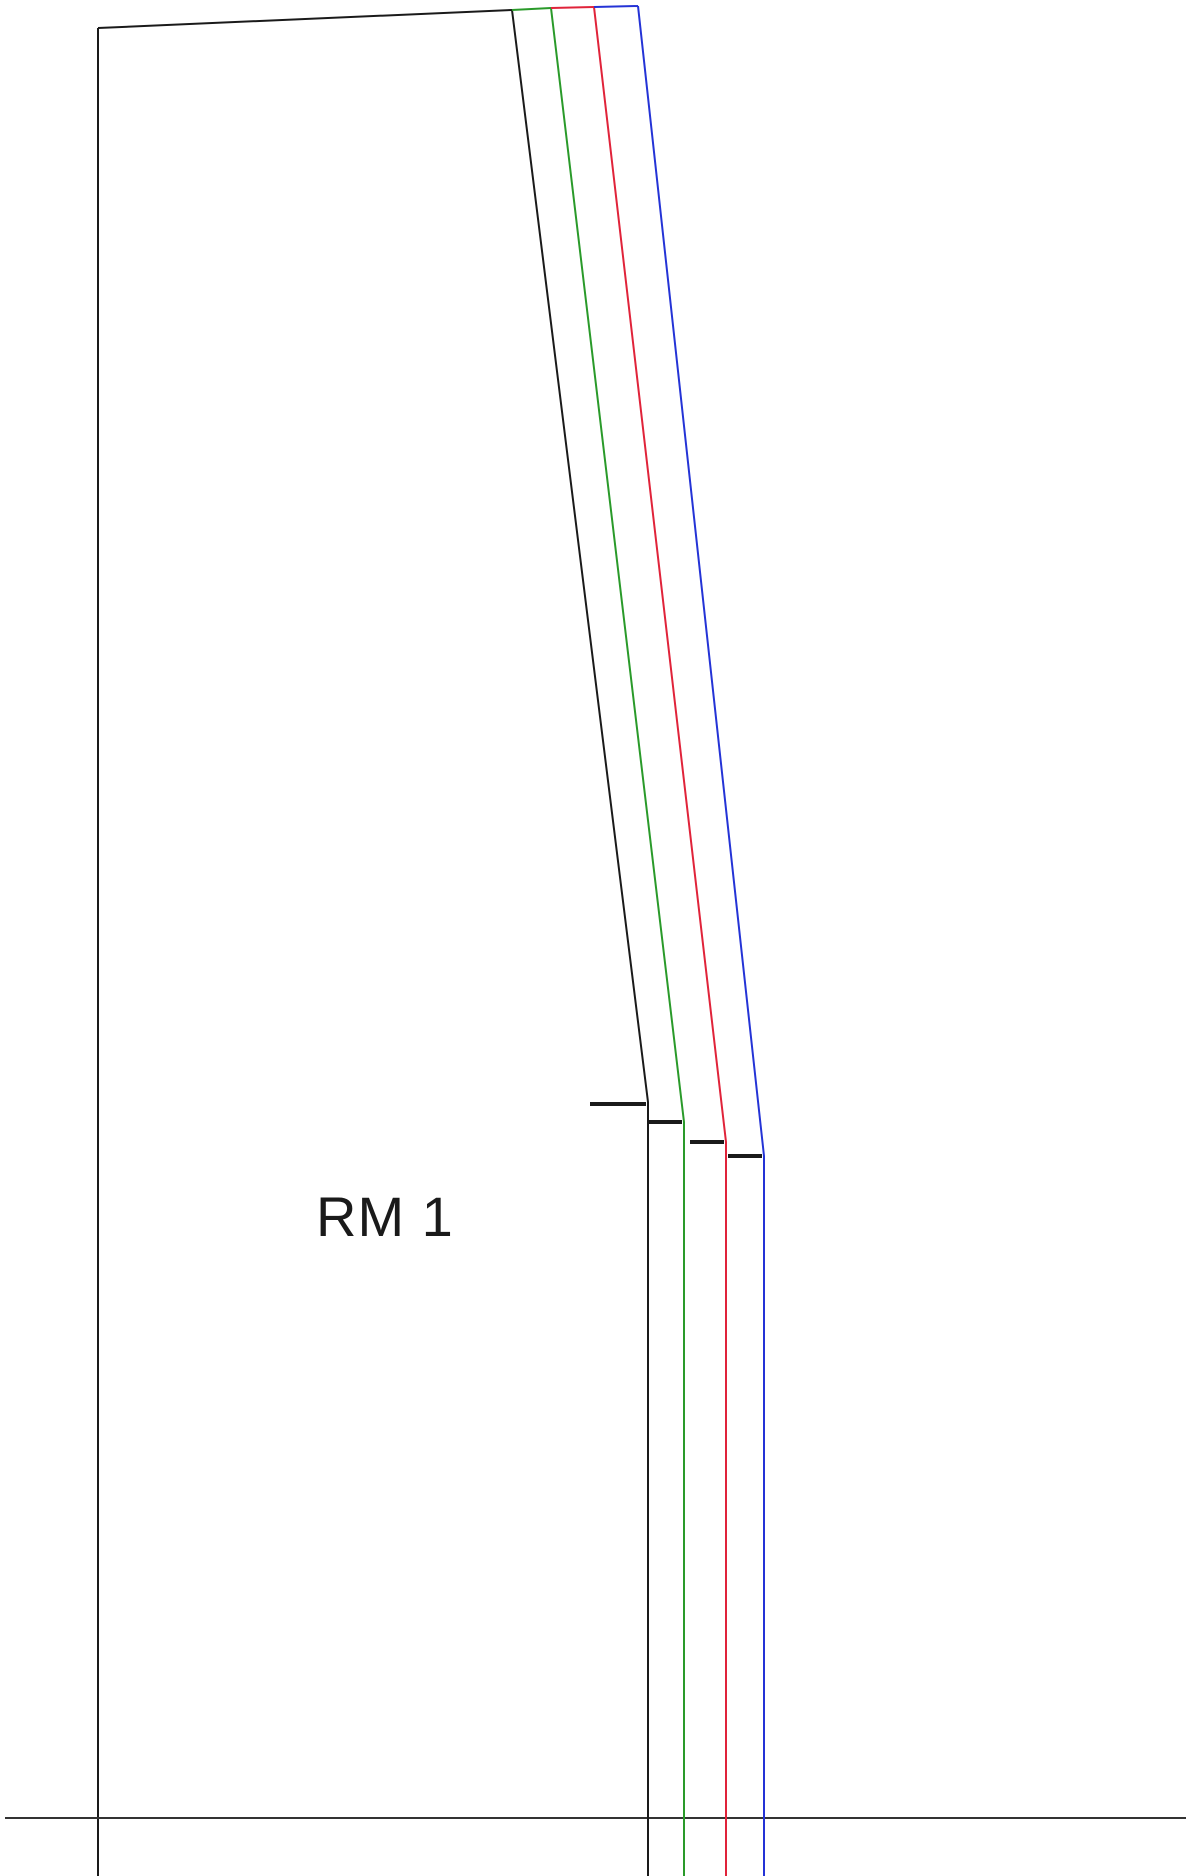 The height and width of the screenshot is (1876, 1192). I want to click on notch-marks, so click(676, 1130).